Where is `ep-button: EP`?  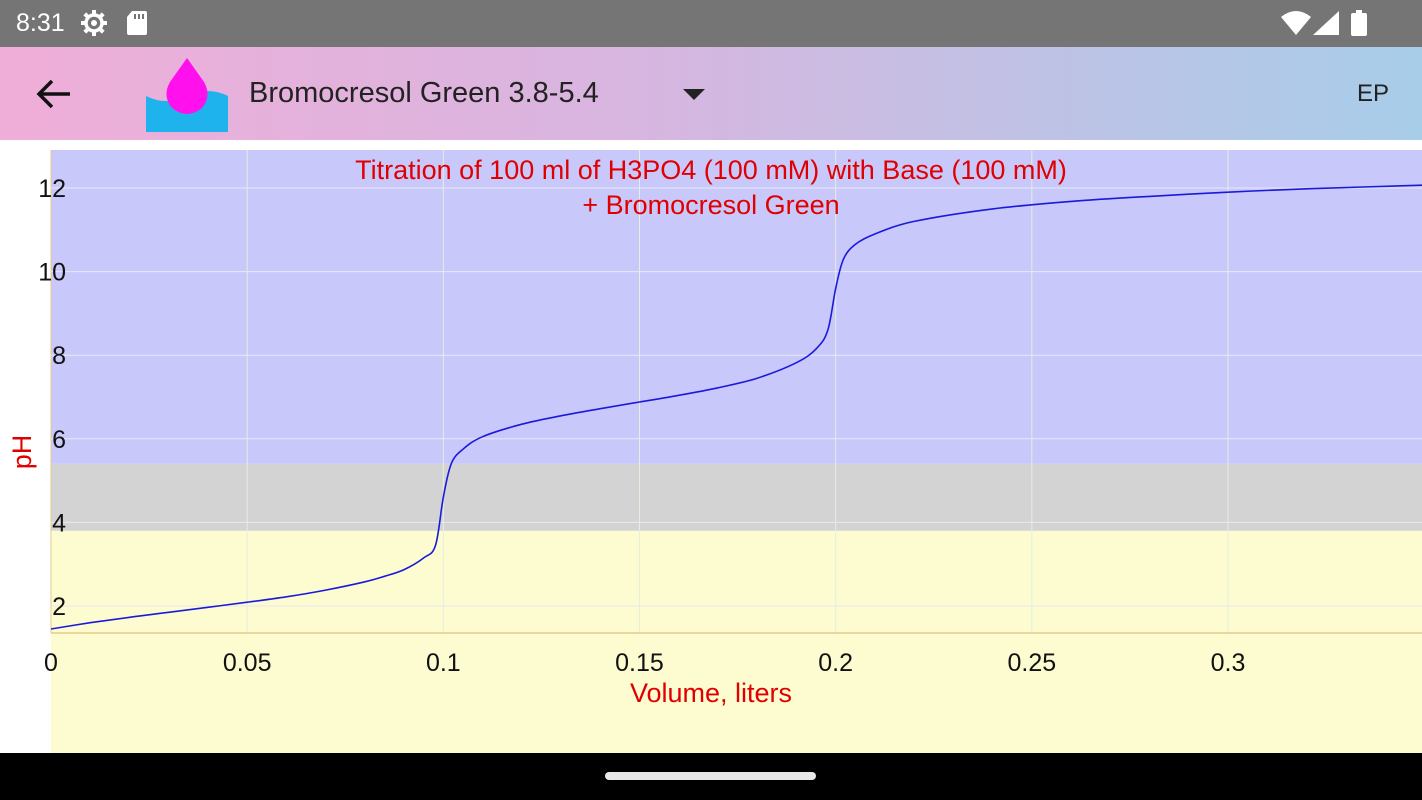 ep-button: EP is located at coordinates (1373, 93).